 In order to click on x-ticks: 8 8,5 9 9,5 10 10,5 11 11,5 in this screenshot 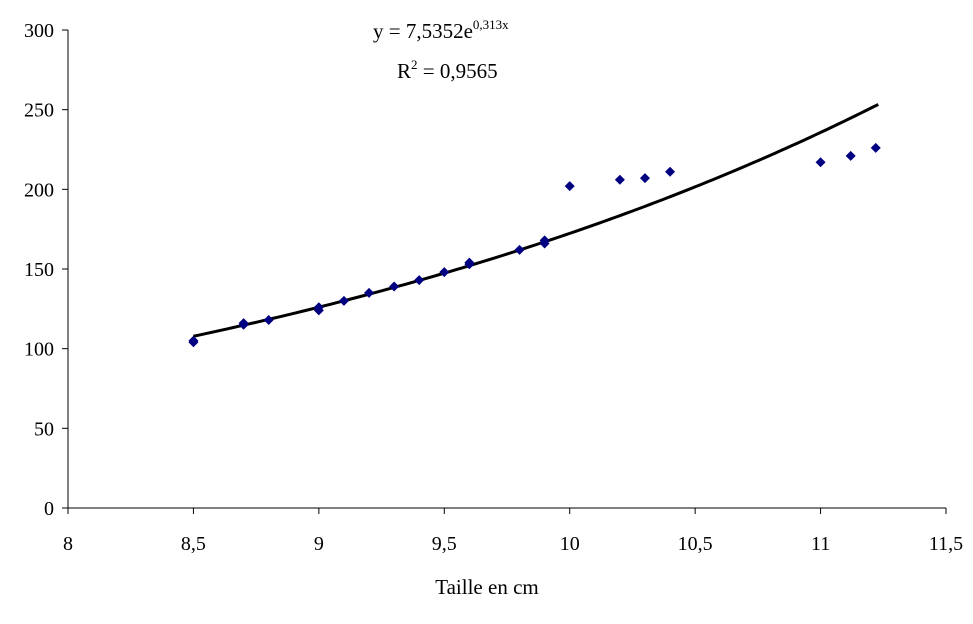, I will do `click(513, 531)`.